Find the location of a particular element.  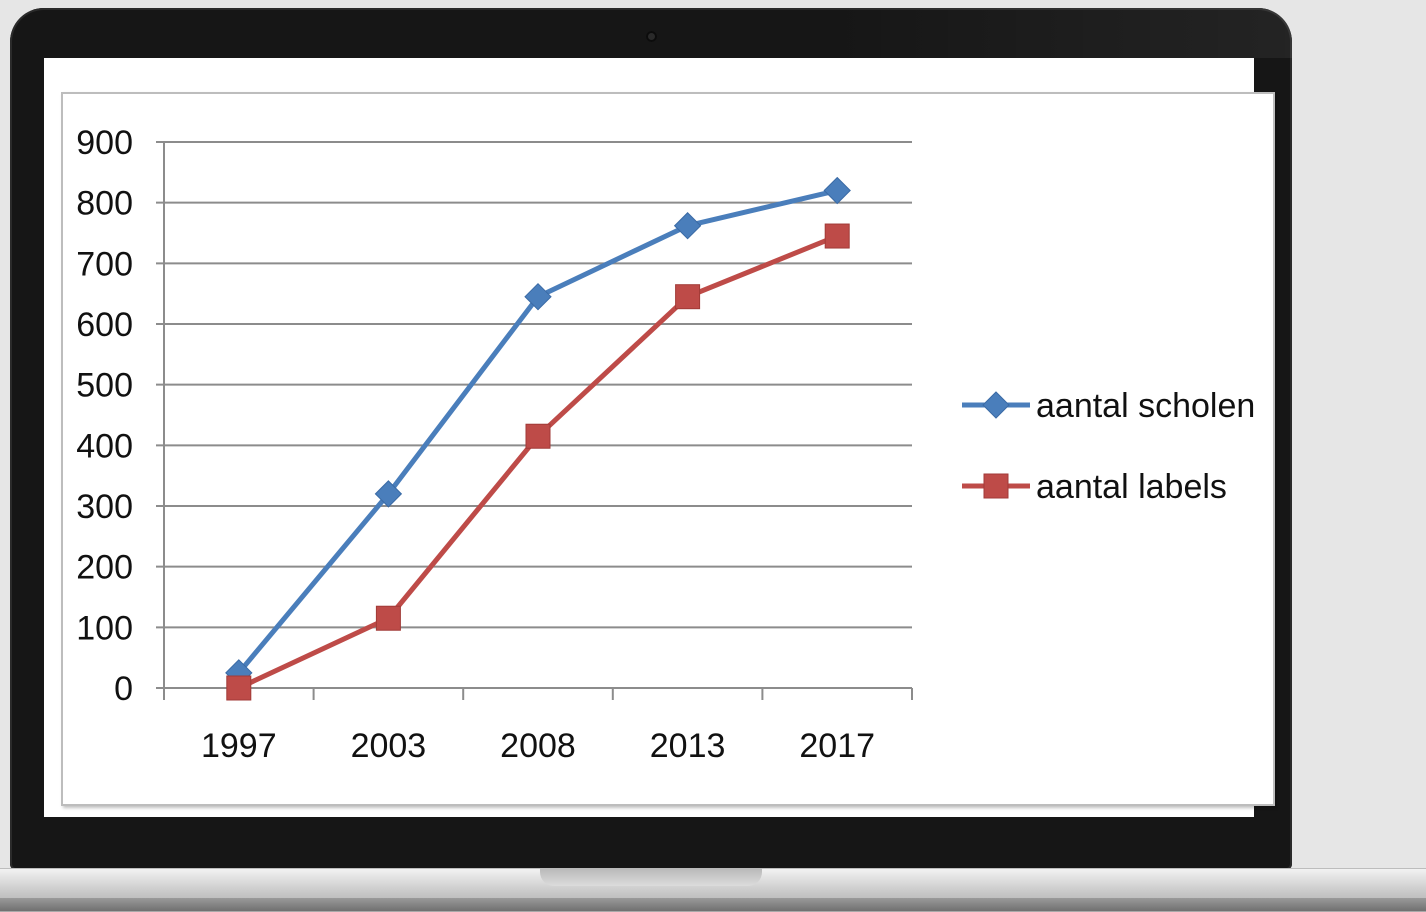

camera-icon is located at coordinates (651, 36).